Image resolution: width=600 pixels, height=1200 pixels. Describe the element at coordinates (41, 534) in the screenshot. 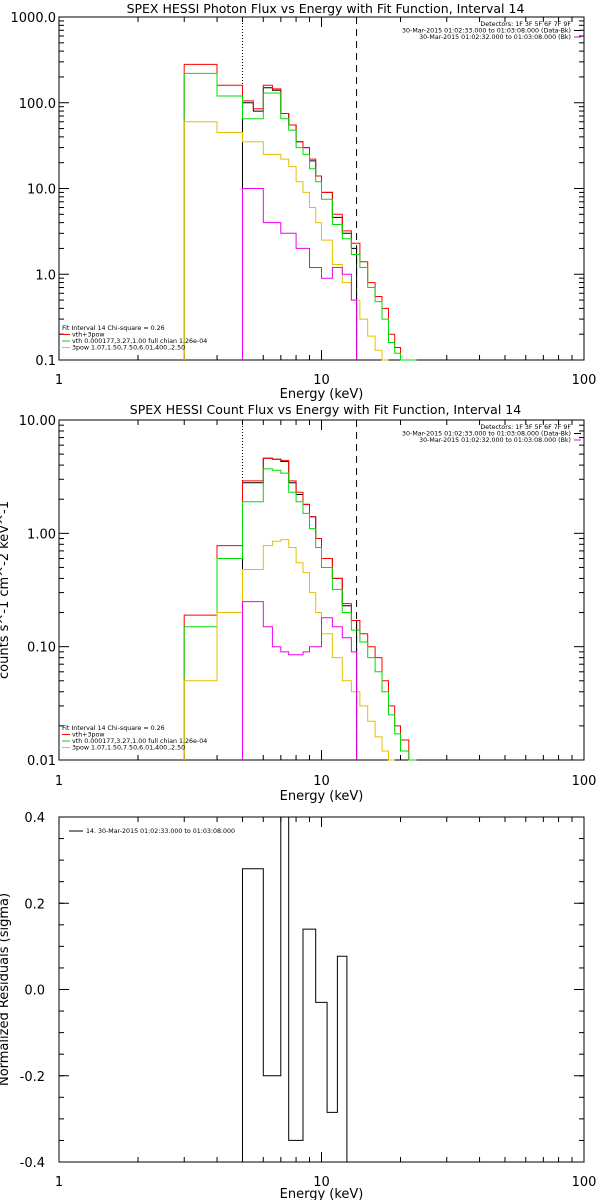

I see `y-tick-label: 1.00` at that location.